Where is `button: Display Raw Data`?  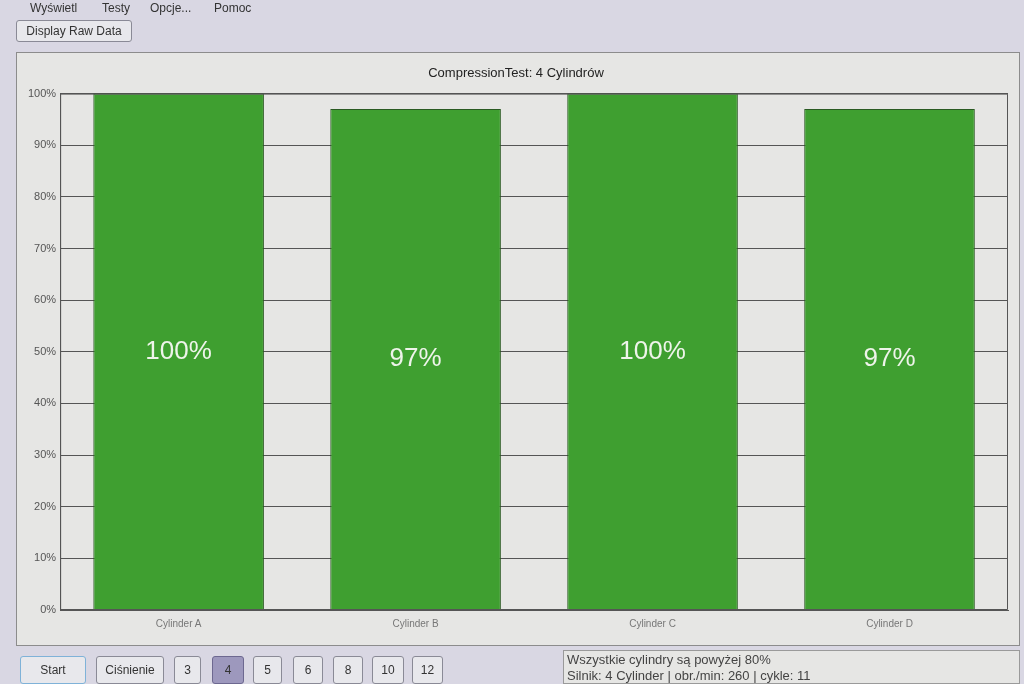
button: Display Raw Data is located at coordinates (74, 31).